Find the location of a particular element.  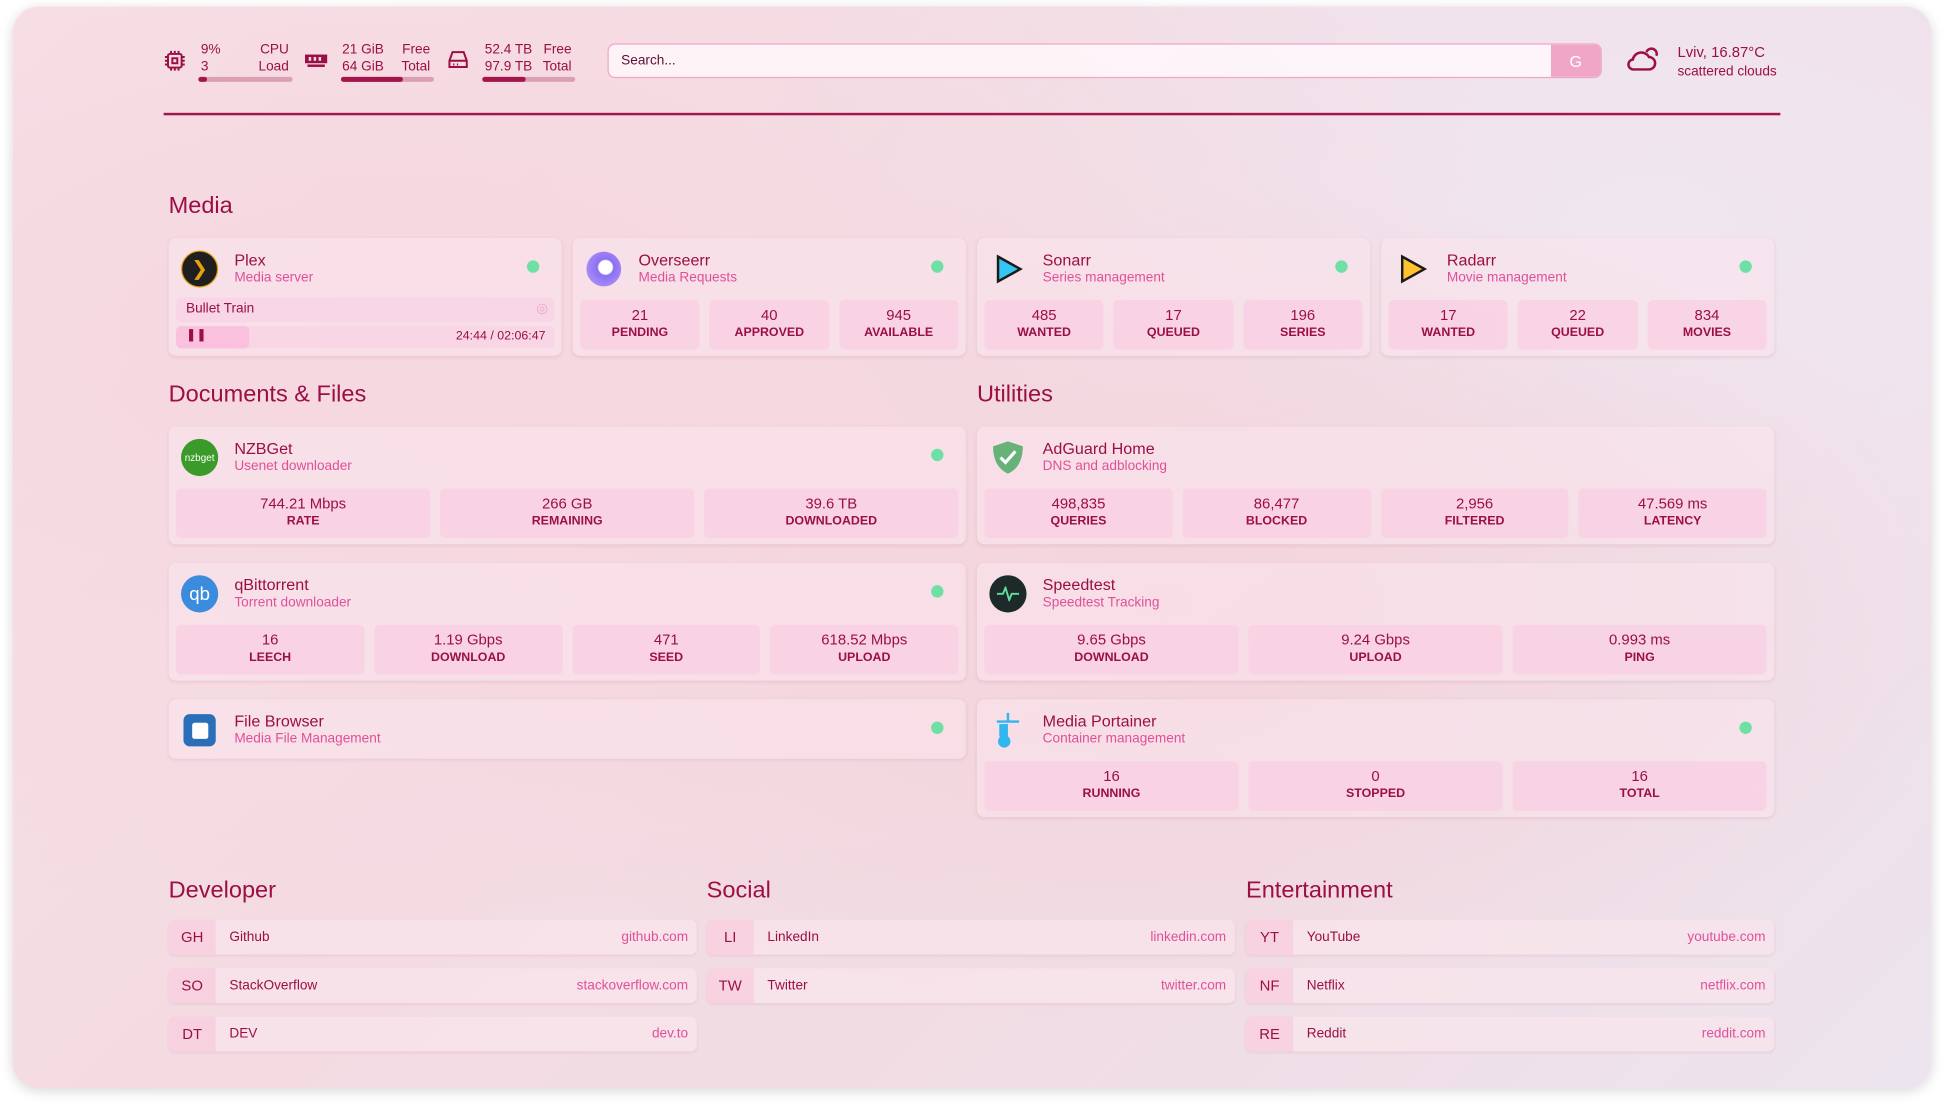

bookmark-url: reddit.com is located at coordinates (1733, 1034).